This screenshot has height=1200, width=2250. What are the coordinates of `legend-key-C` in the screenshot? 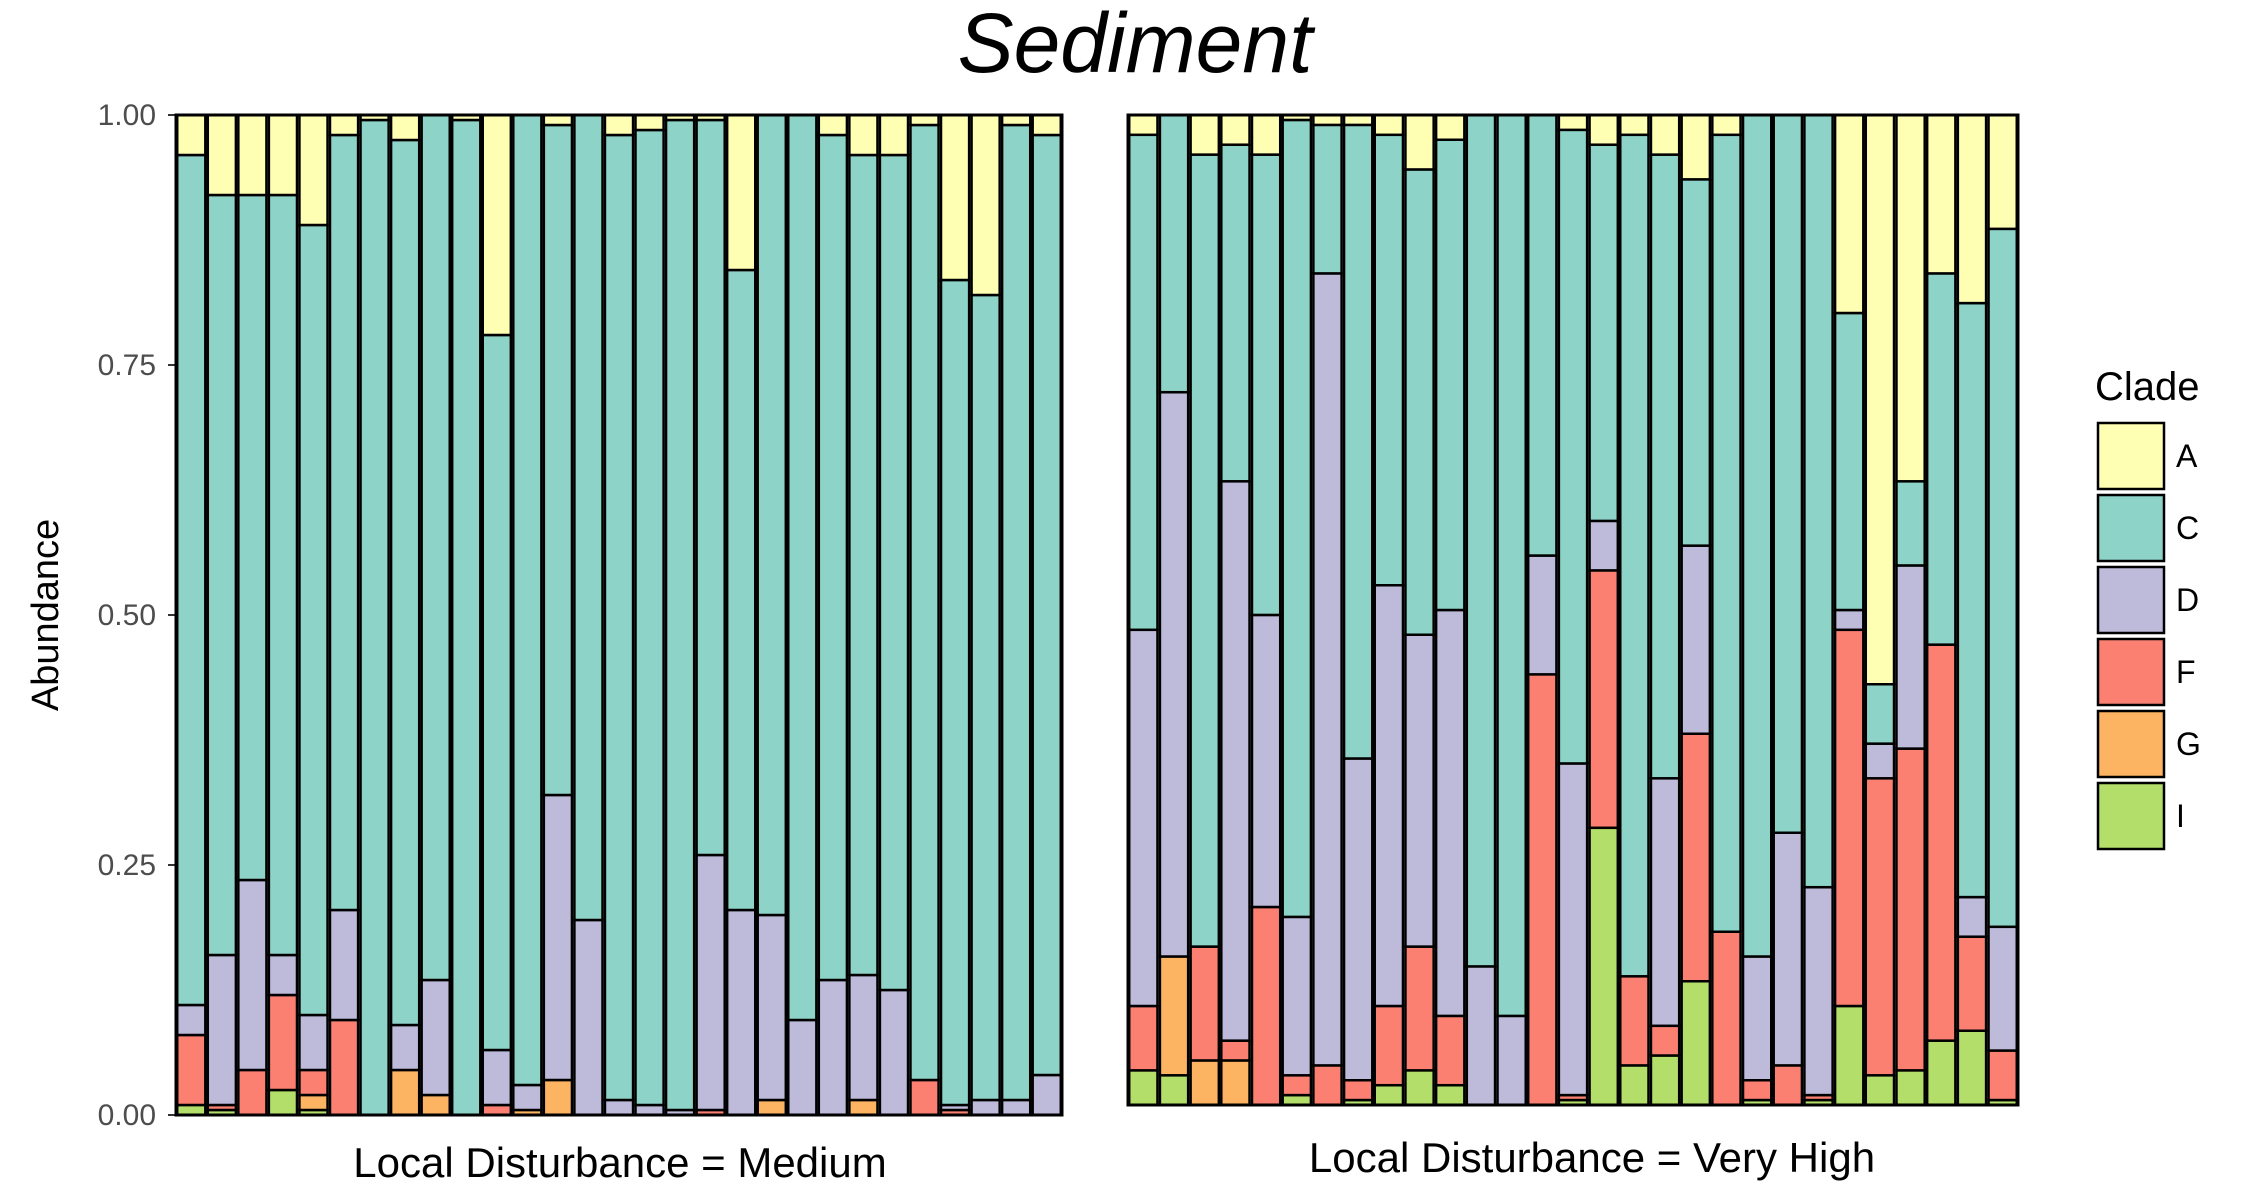 It's located at (2131, 528).